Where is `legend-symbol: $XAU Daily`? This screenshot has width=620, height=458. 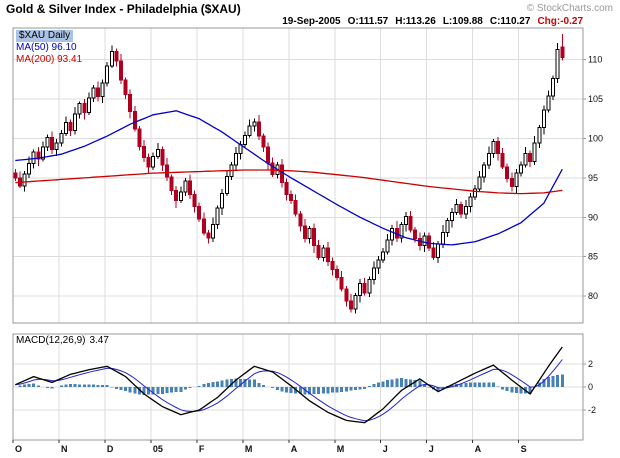 legend-symbol: $XAU Daily is located at coordinates (45, 36).